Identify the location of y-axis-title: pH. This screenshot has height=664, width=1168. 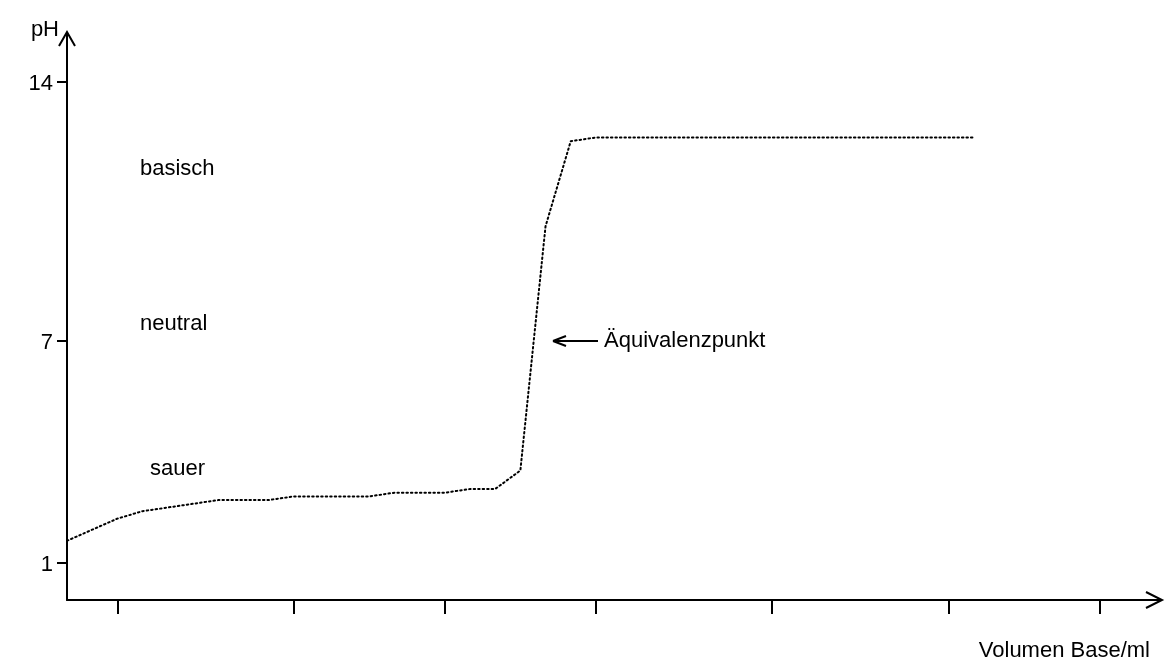
(44, 28).